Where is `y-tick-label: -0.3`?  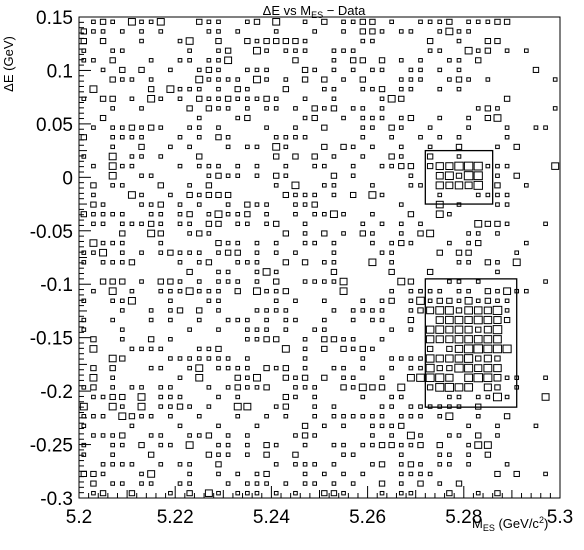 y-tick-label: -0.3 is located at coordinates (56, 499).